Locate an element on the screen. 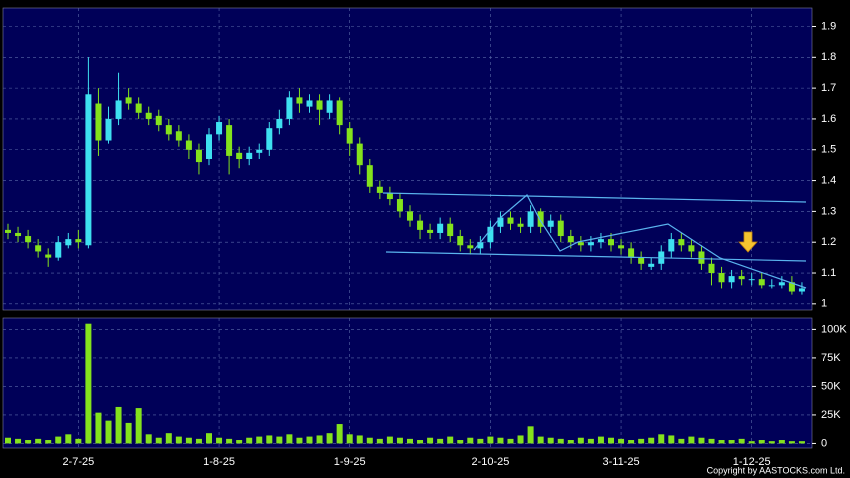 This screenshot has width=850, height=478. y-tick-label: 100K is located at coordinates (834, 329).